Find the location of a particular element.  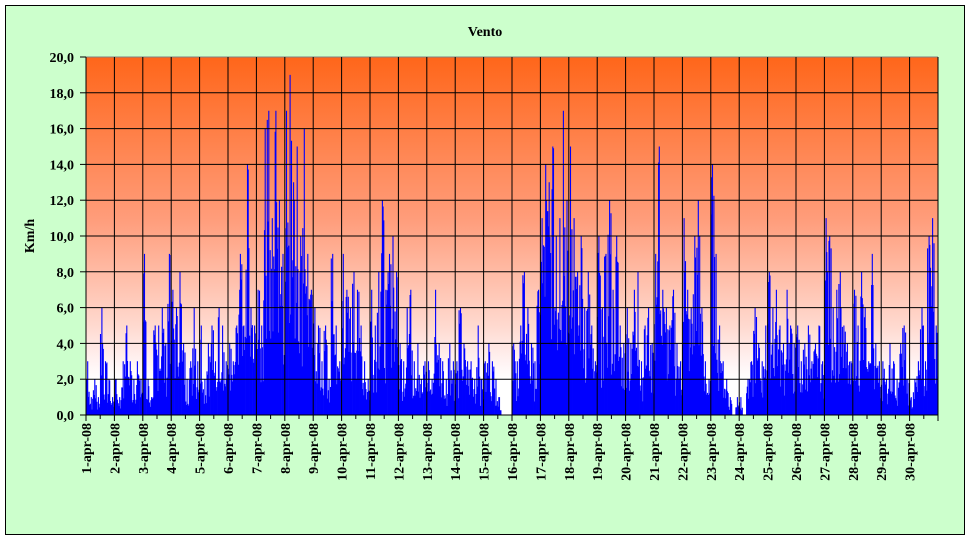

x-tick-label: 20-apr-08 is located at coordinates (627, 452).